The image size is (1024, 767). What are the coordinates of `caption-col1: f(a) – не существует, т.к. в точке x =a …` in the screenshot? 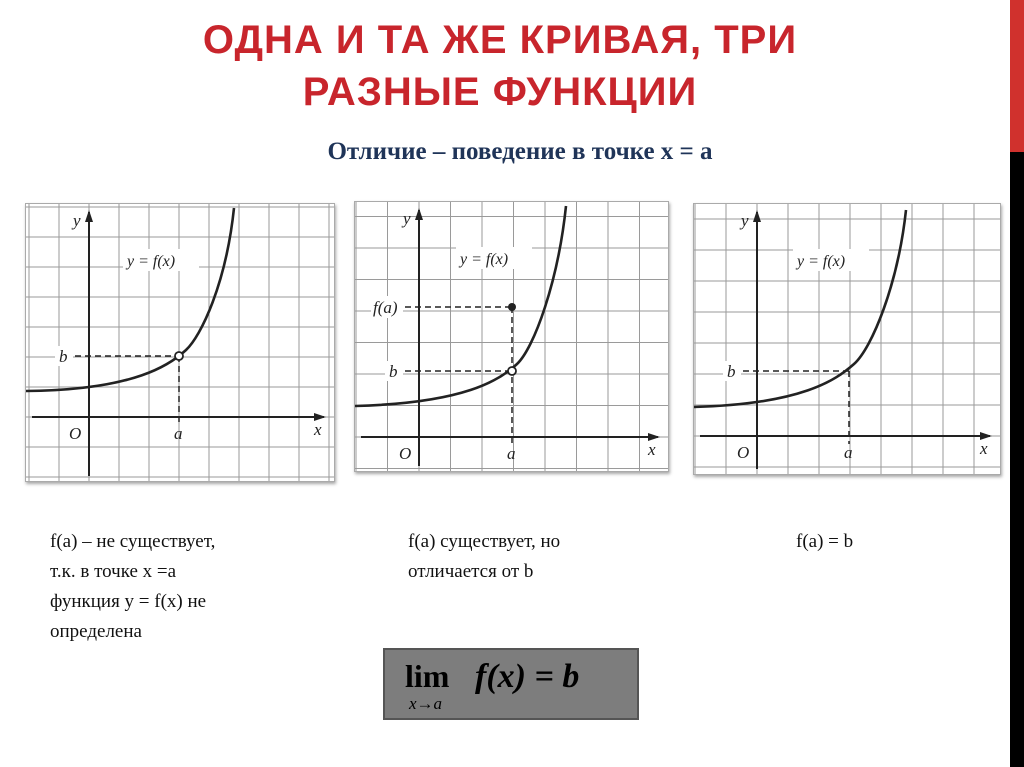 It's located at (132, 587).